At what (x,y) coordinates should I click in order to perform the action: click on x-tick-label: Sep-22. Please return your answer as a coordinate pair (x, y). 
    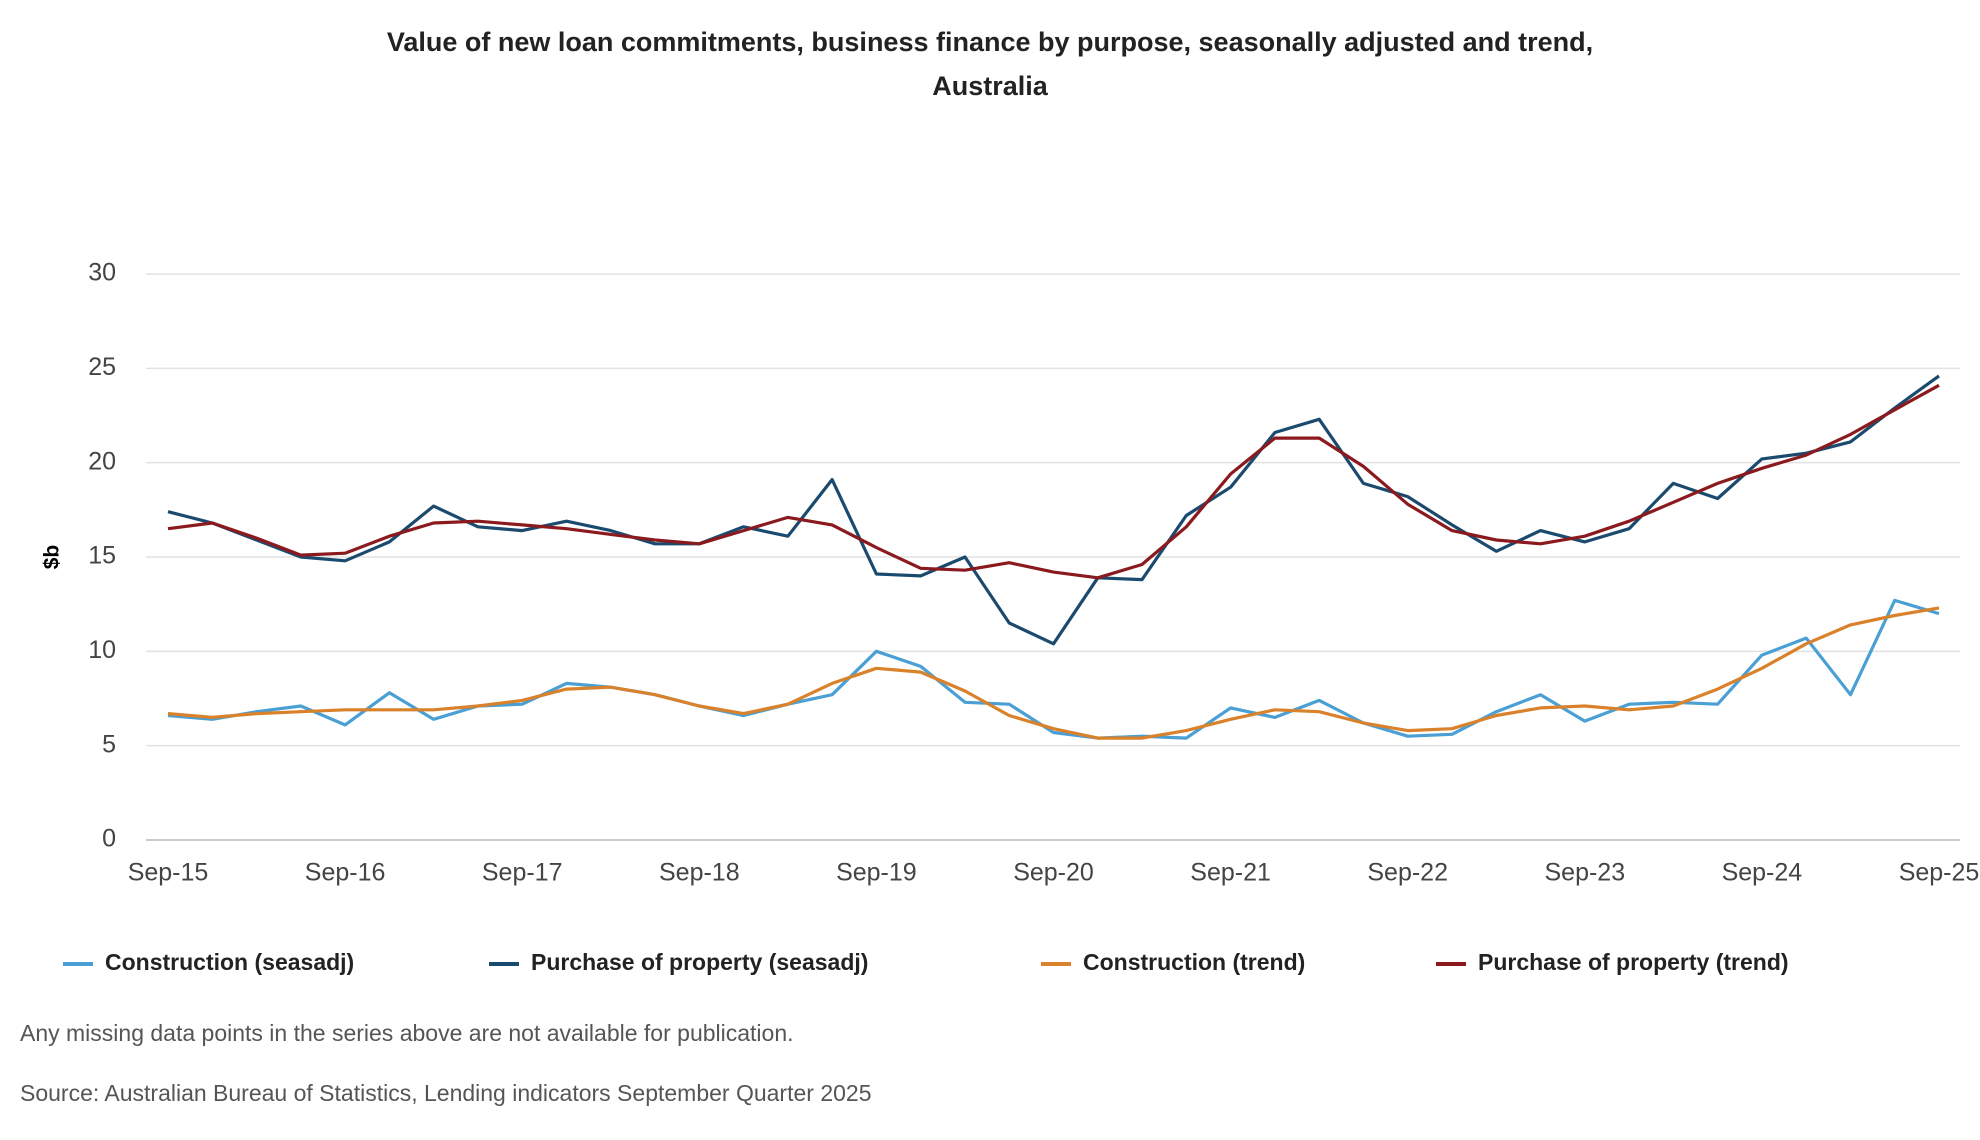
    Looking at the image, I should click on (1407, 873).